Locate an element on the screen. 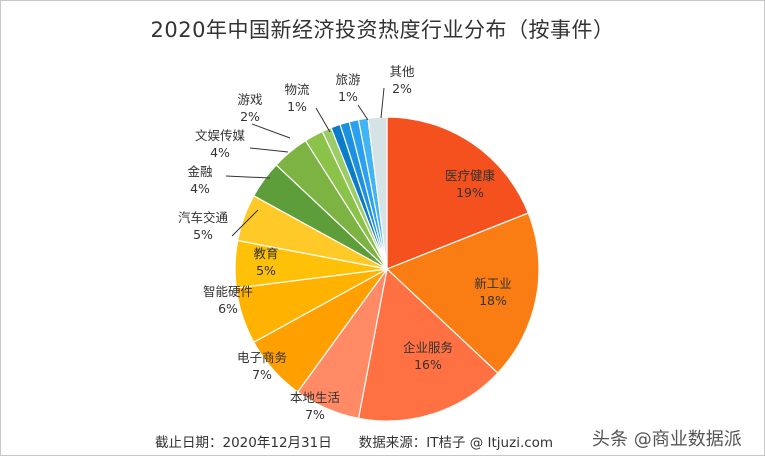 This screenshot has height=456, width=765. slice-percent: 18% is located at coordinates (493, 300).